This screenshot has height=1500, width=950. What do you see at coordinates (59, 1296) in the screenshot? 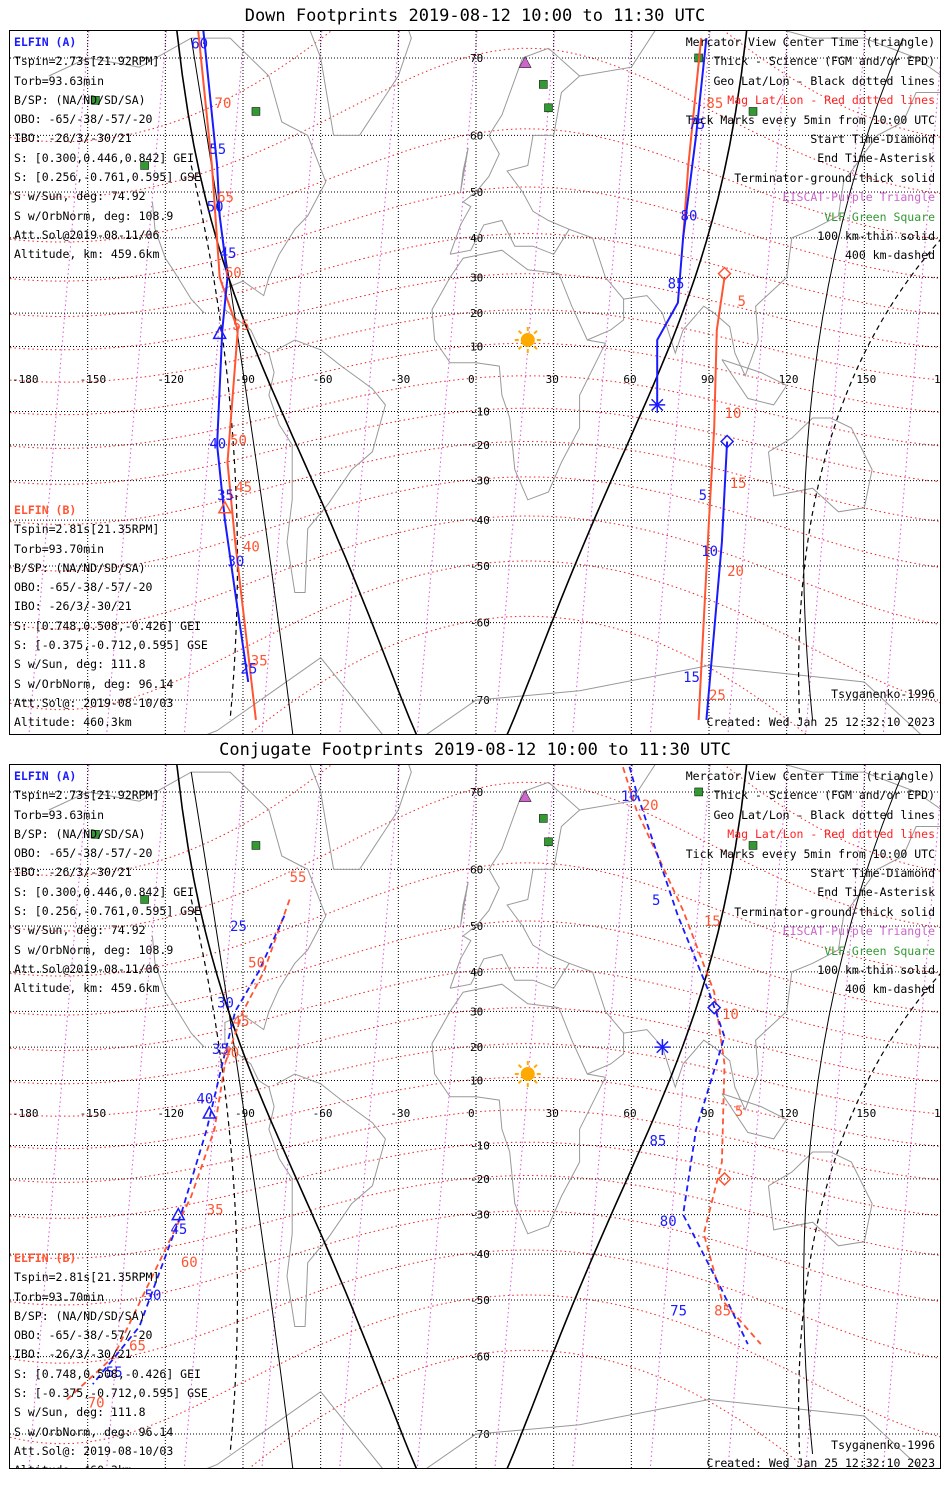
I see `info-line: Torb=93.70min` at bounding box center [59, 1296].